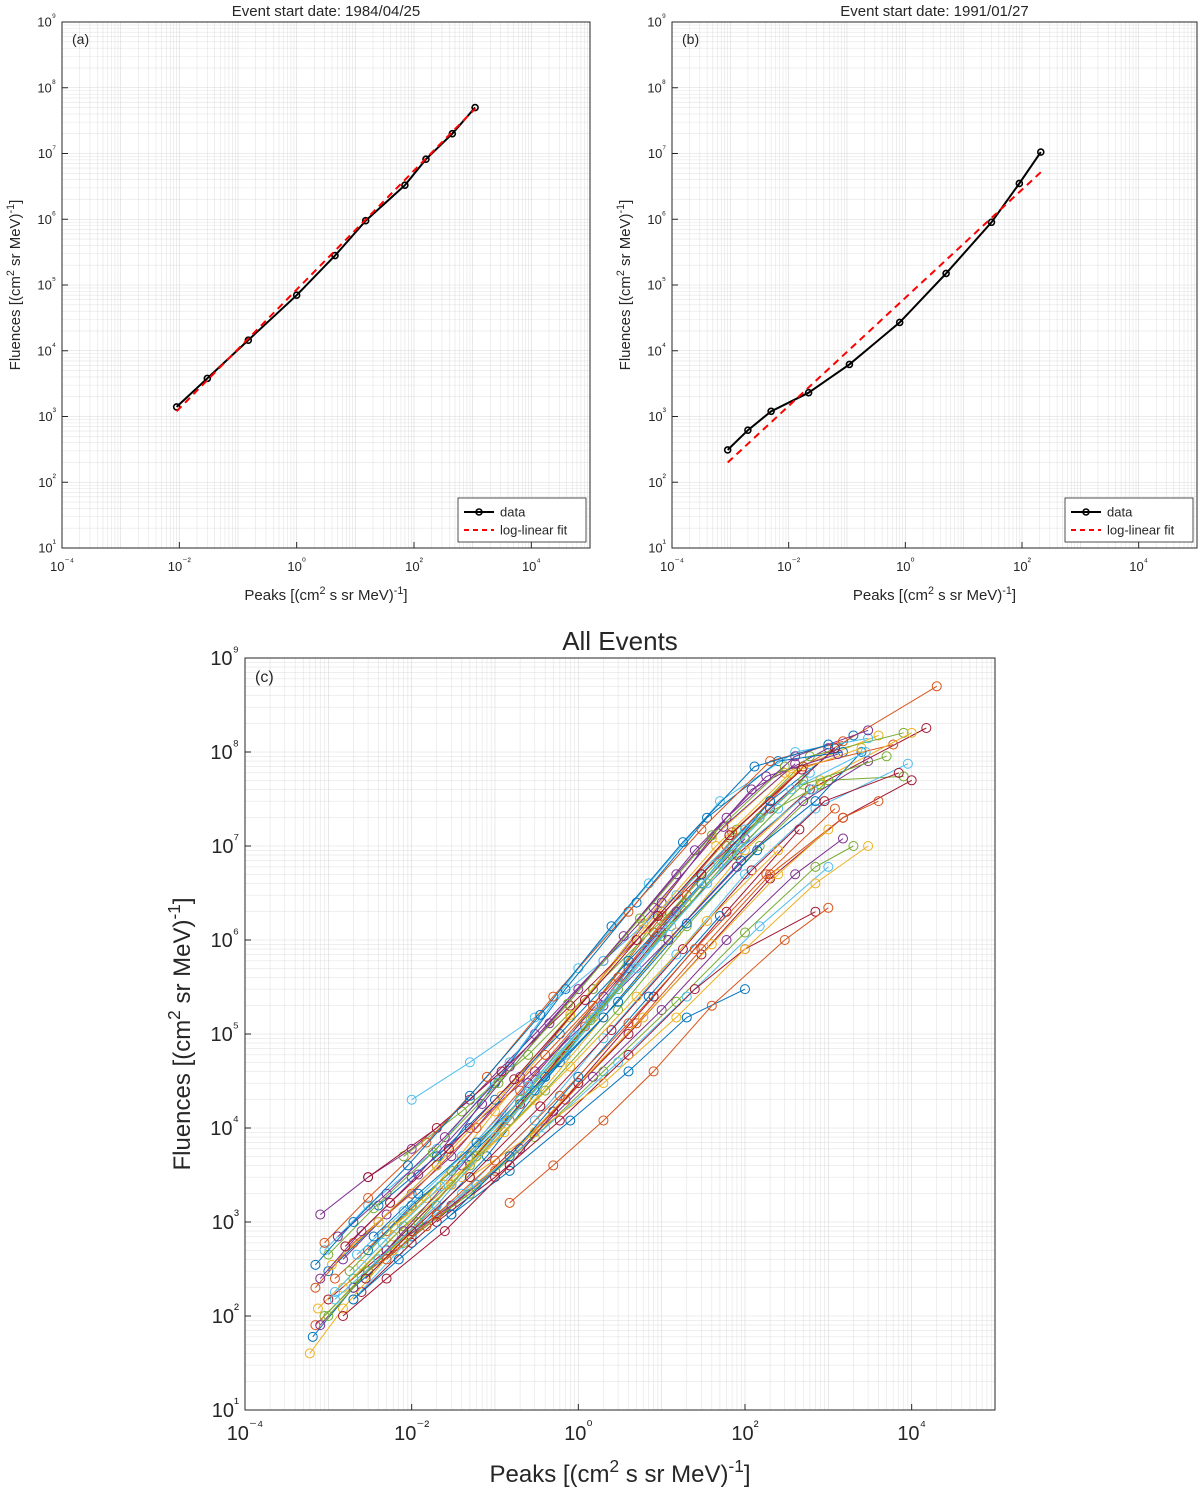 The height and width of the screenshot is (1497, 1200). What do you see at coordinates (224, 1126) in the screenshot?
I see `y-tick-label: 10⁴` at bounding box center [224, 1126].